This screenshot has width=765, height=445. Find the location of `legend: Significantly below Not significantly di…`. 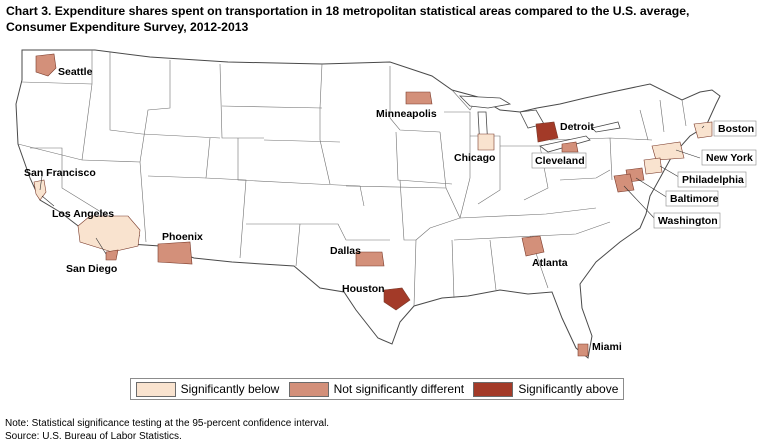

legend: Significantly below Not significantly di… is located at coordinates (377, 389).